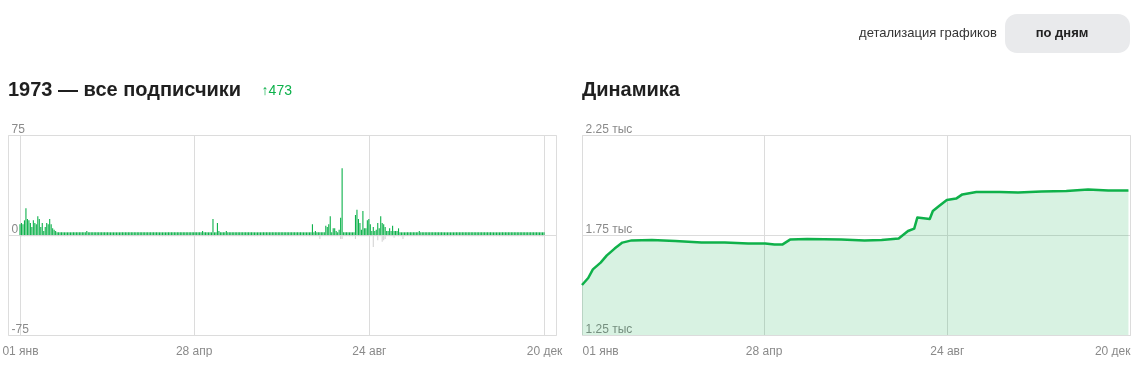 This screenshot has width=1146, height=392. What do you see at coordinates (18, 128) in the screenshot?
I see `y-tick-label: 75` at bounding box center [18, 128].